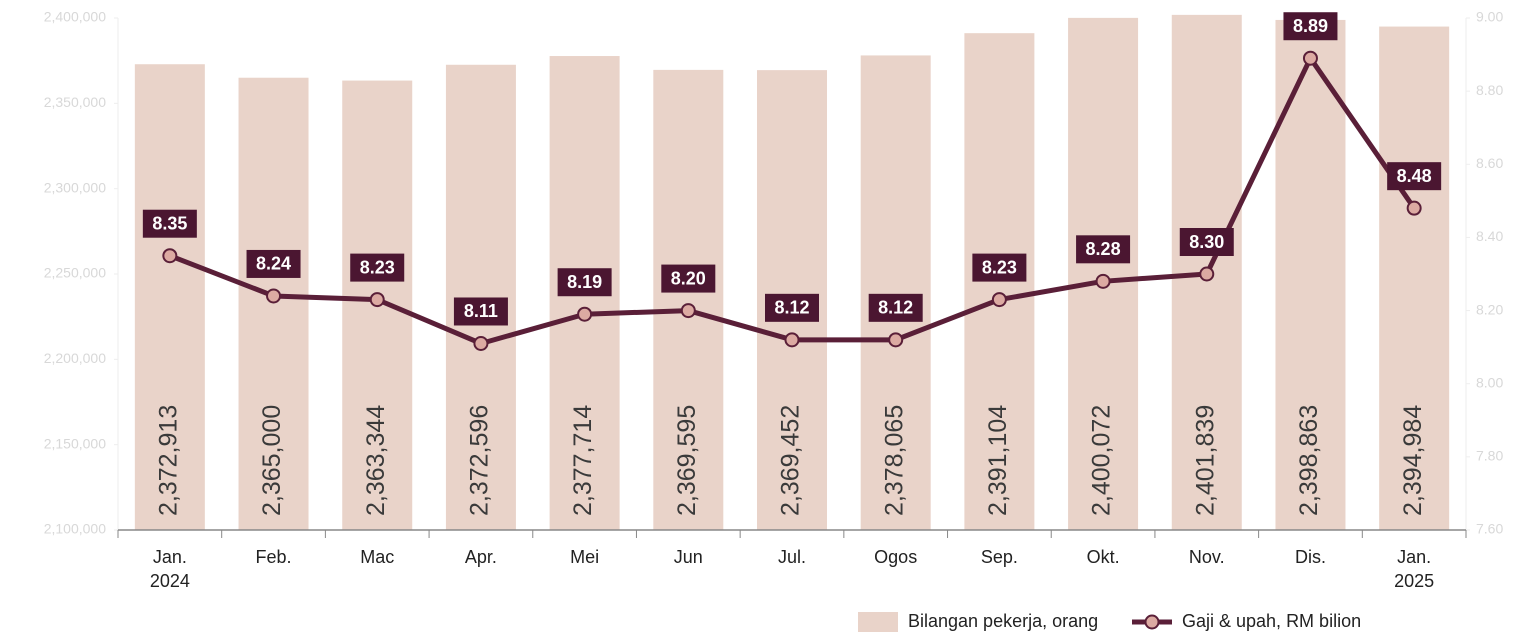 The image size is (1538, 635). I want to click on bar-value-label: 2,369,452, so click(791, 460).